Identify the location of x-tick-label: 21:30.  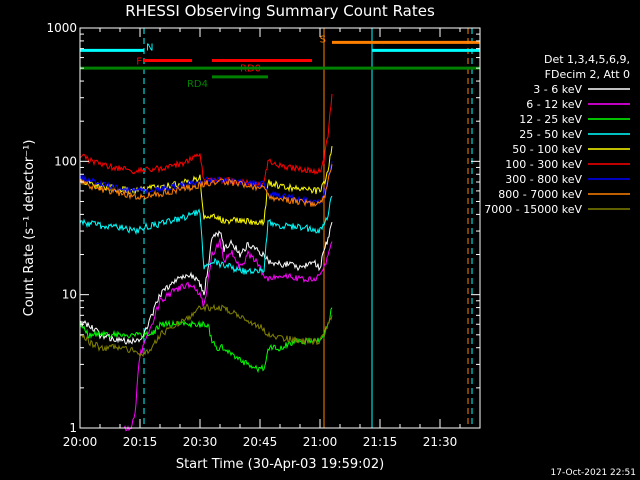
(440, 442).